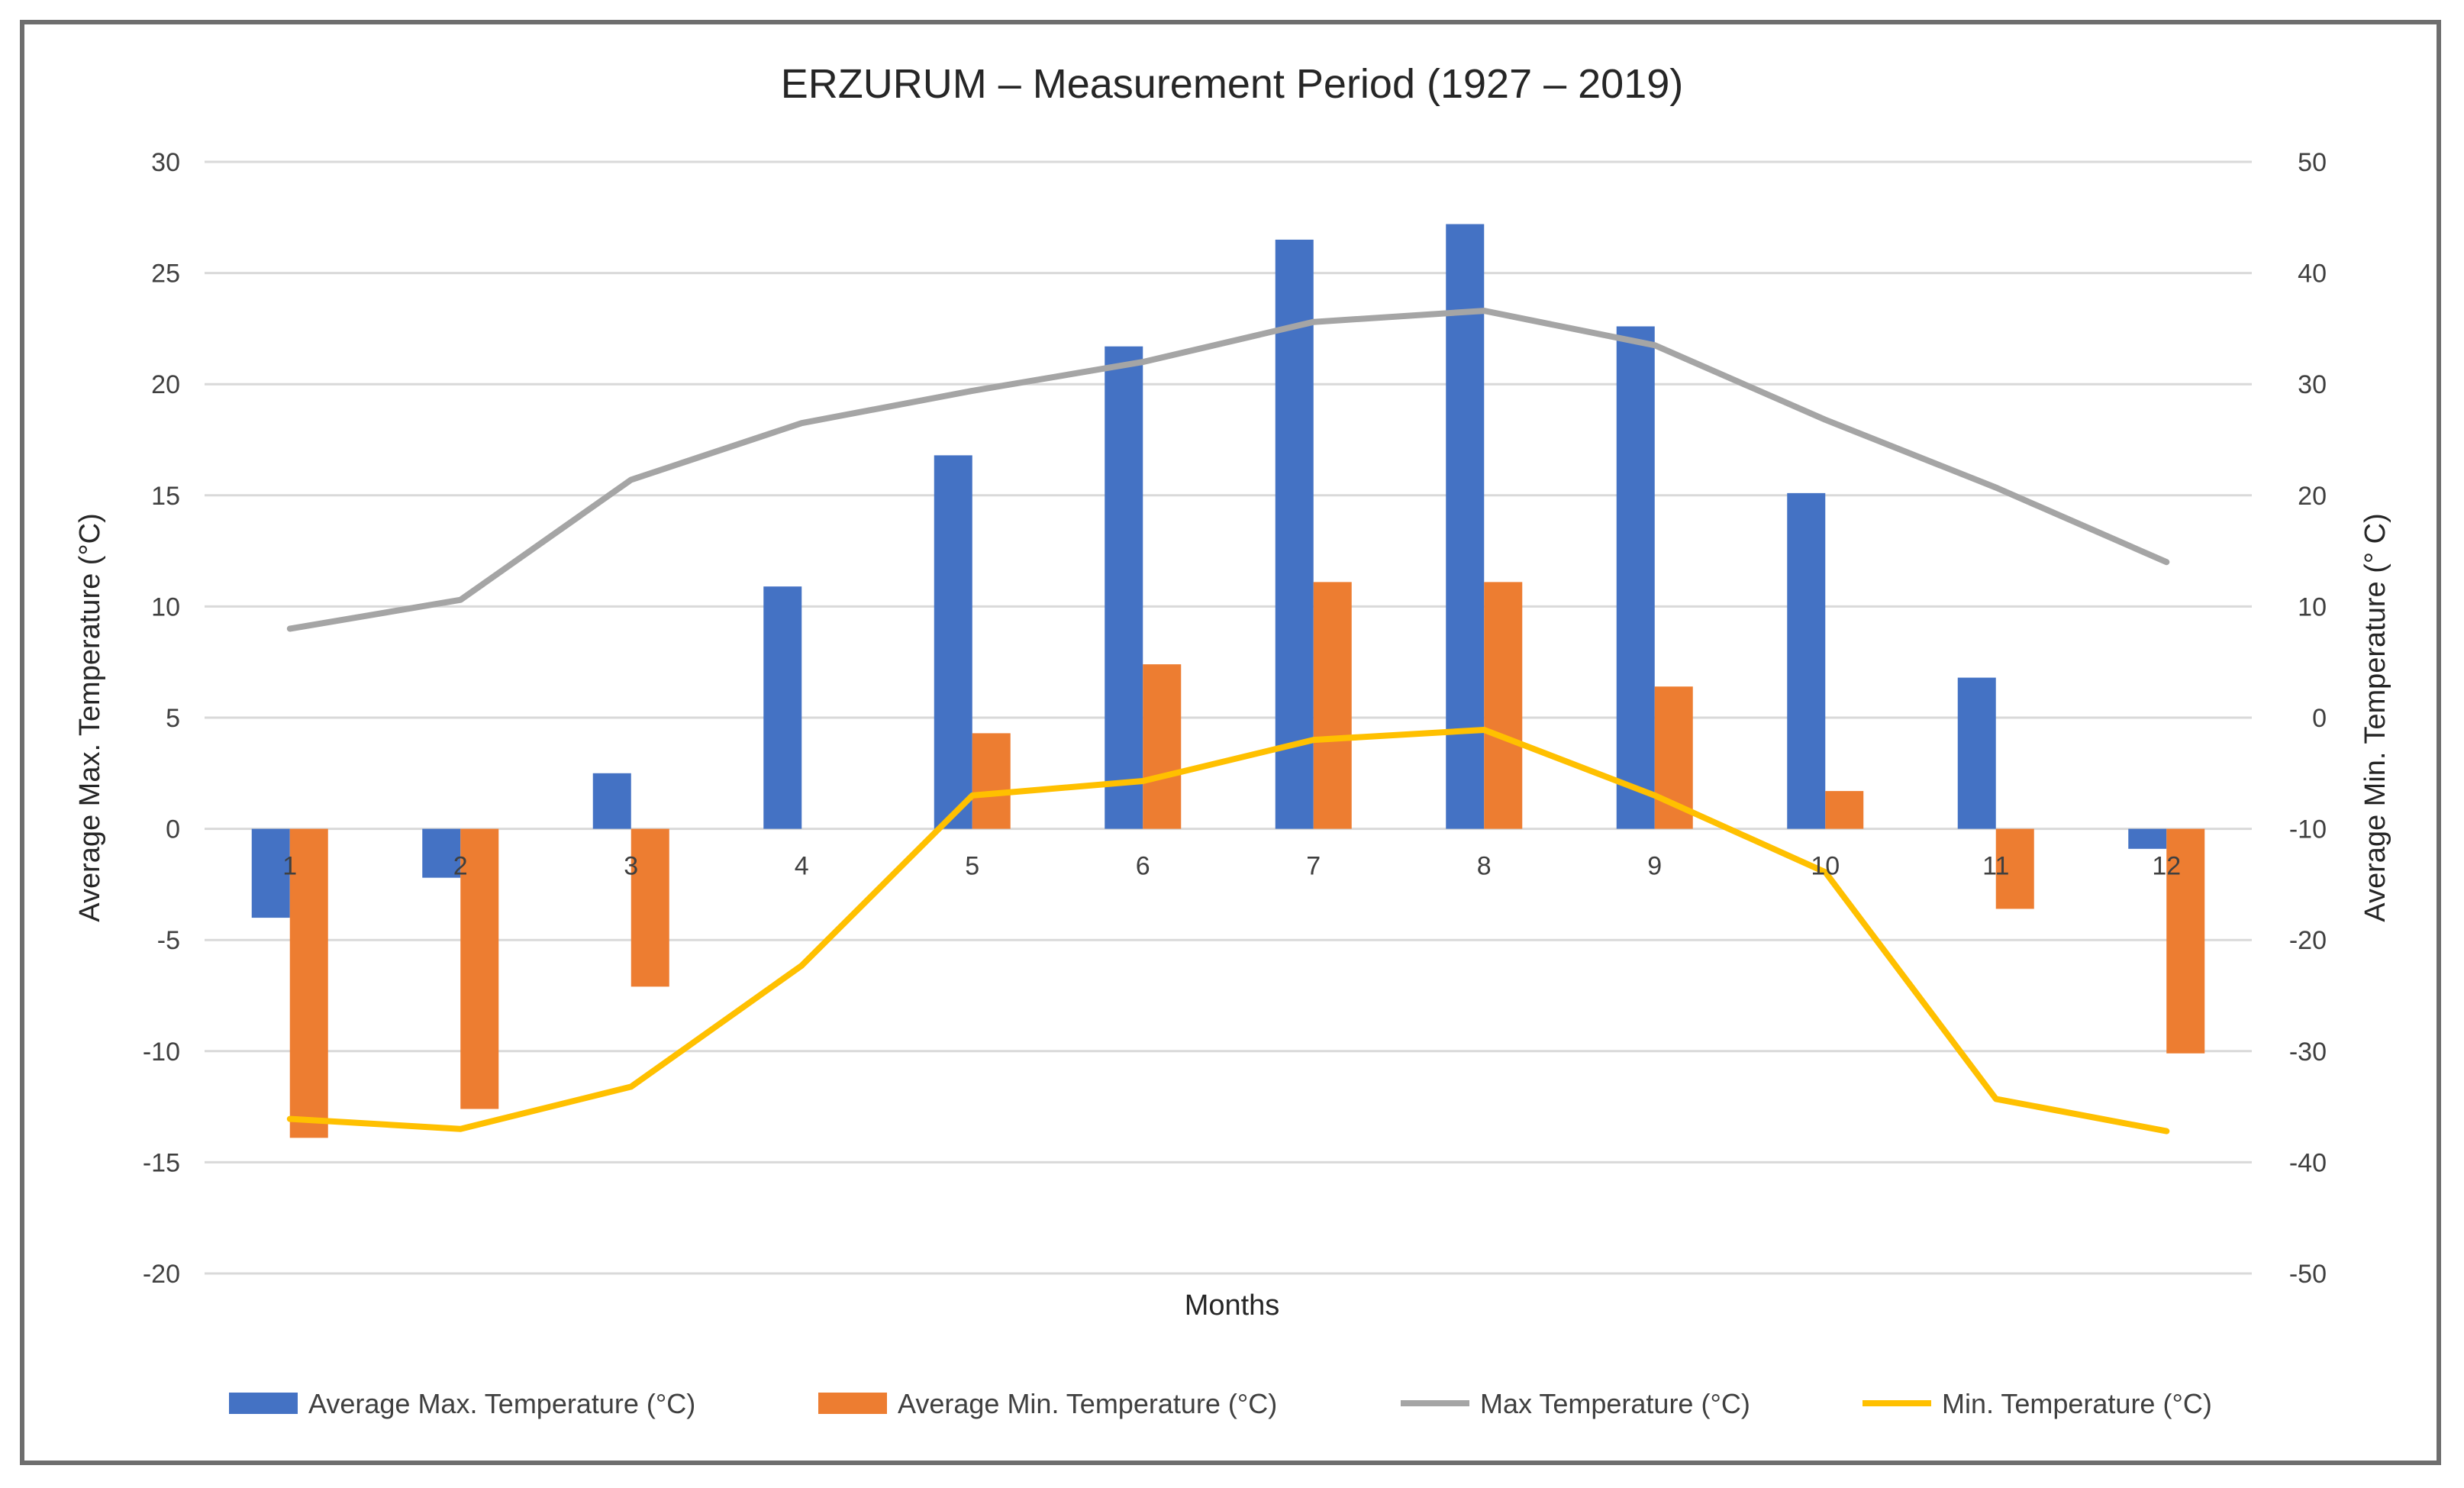 This screenshot has height=1488, width=2464. What do you see at coordinates (162, 1162) in the screenshot?
I see `y-left-tick-label: -15` at bounding box center [162, 1162].